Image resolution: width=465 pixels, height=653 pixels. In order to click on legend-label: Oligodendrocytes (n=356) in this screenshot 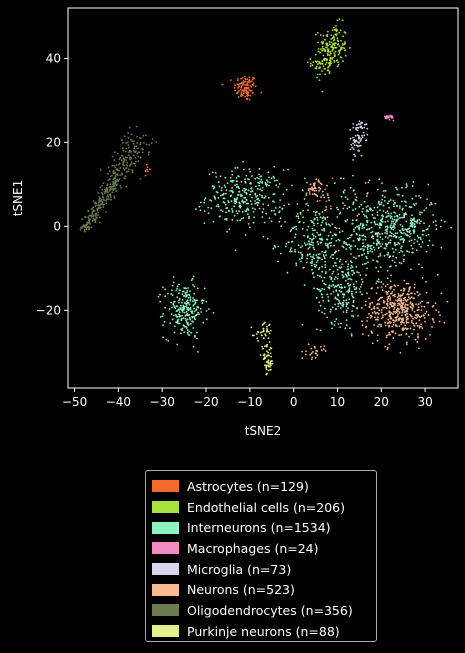, I will do `click(270, 610)`.